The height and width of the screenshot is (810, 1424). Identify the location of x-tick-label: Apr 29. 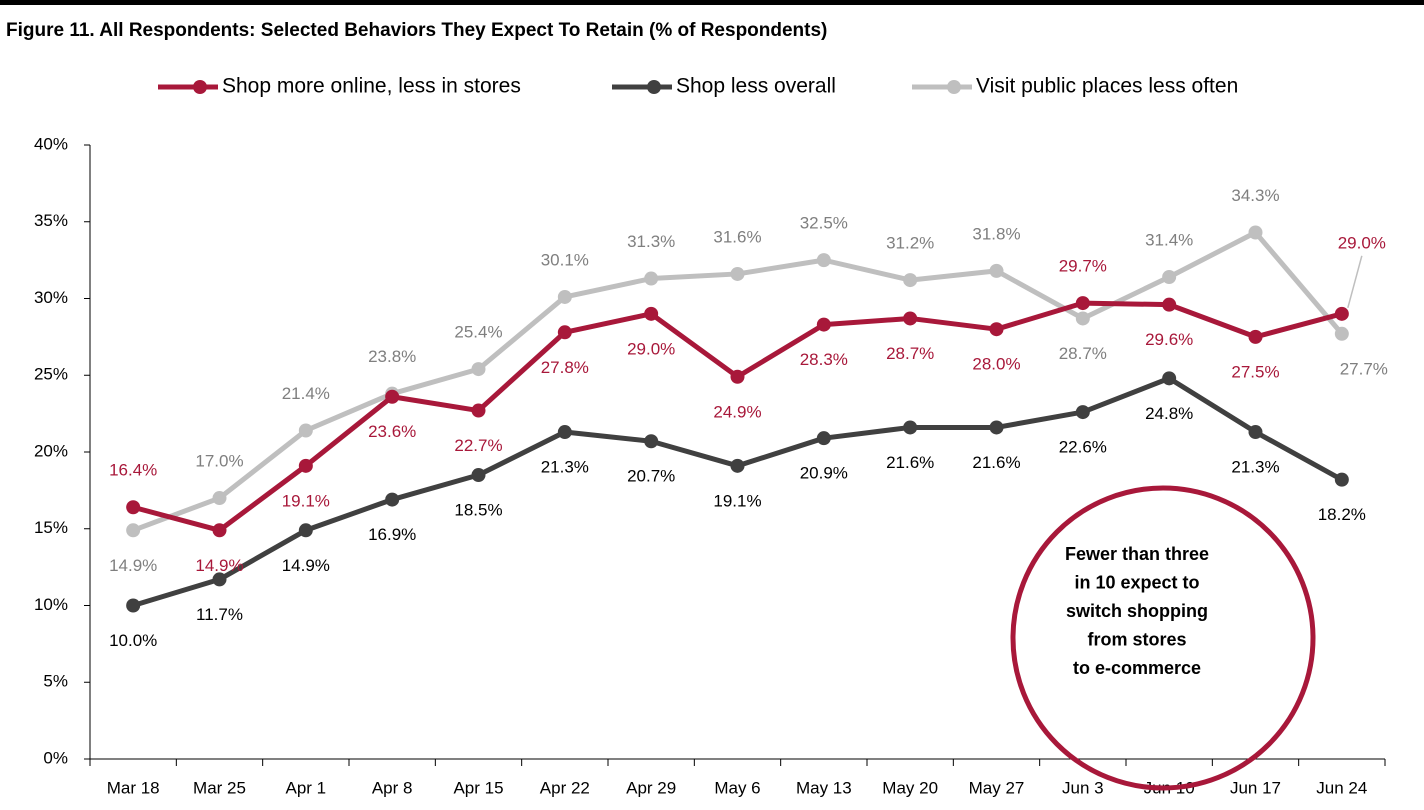
(651, 787).